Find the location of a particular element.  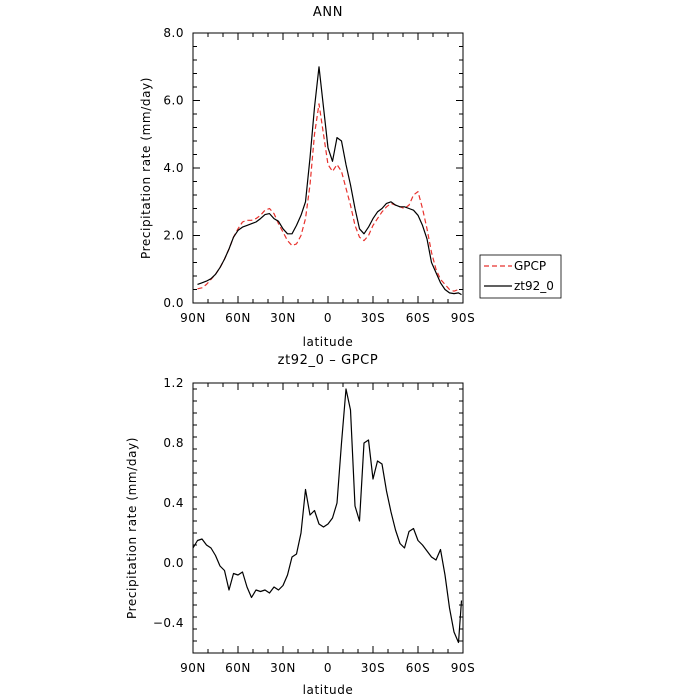

top-ytick-label: 2.0 is located at coordinates (173, 236).